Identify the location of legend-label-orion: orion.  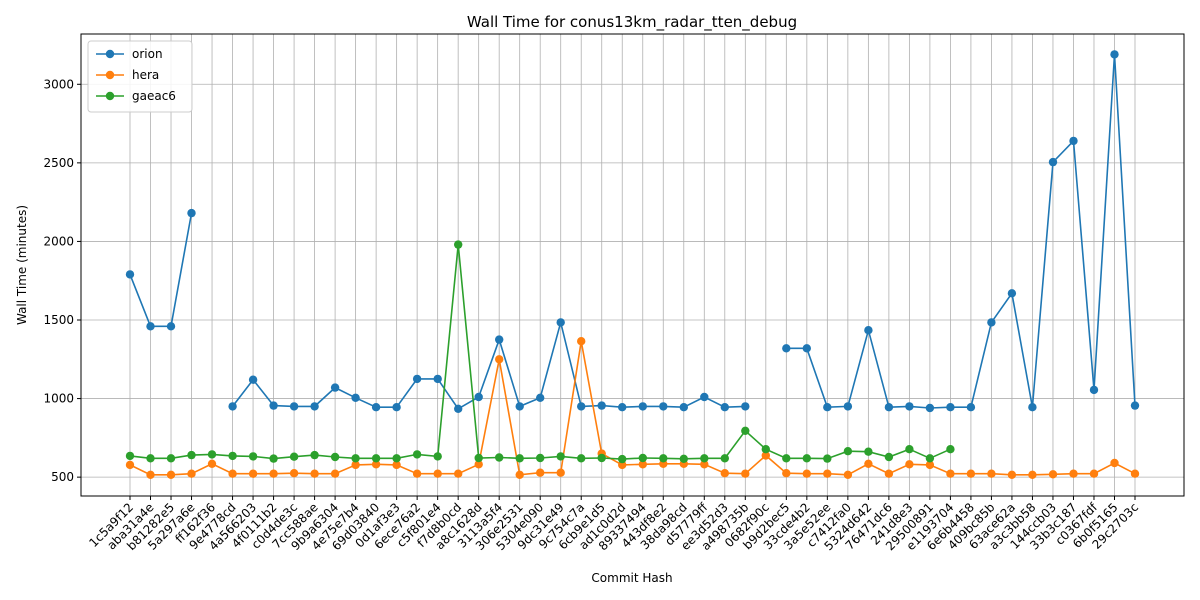
(147, 54).